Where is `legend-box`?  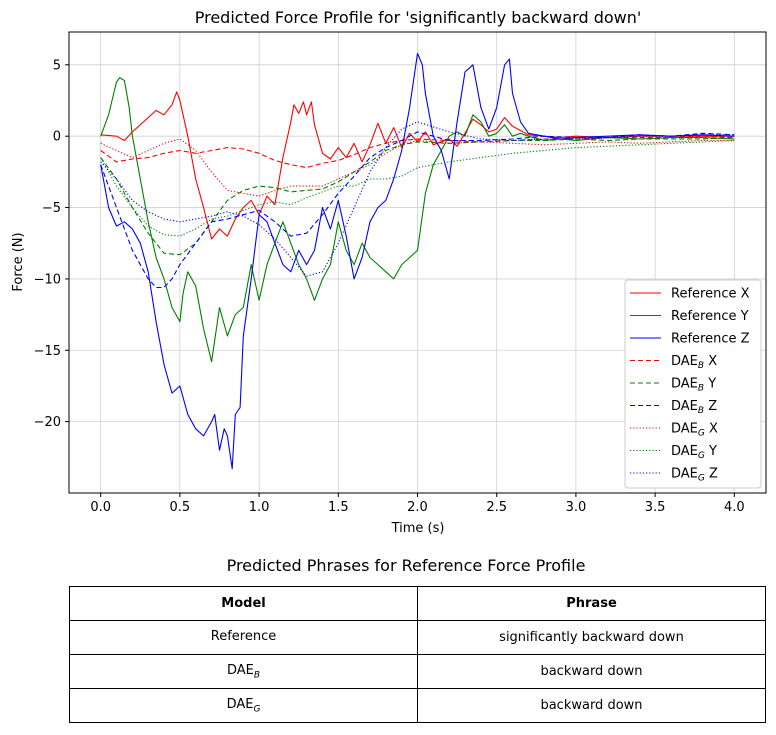 legend-box is located at coordinates (693, 384).